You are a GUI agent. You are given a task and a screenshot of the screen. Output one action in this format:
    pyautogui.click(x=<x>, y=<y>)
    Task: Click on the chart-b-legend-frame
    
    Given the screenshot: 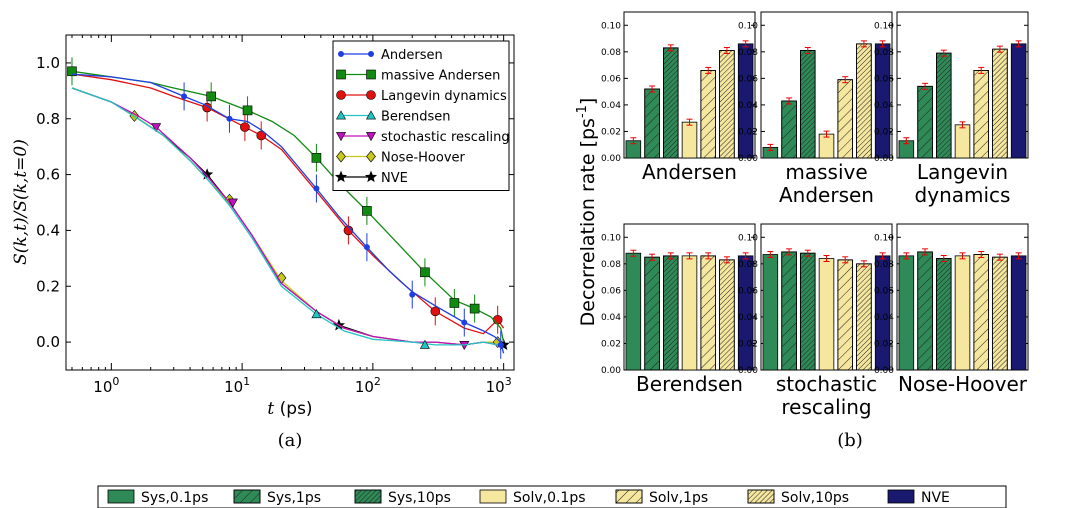 What is the action you would take?
    pyautogui.click(x=552, y=496)
    